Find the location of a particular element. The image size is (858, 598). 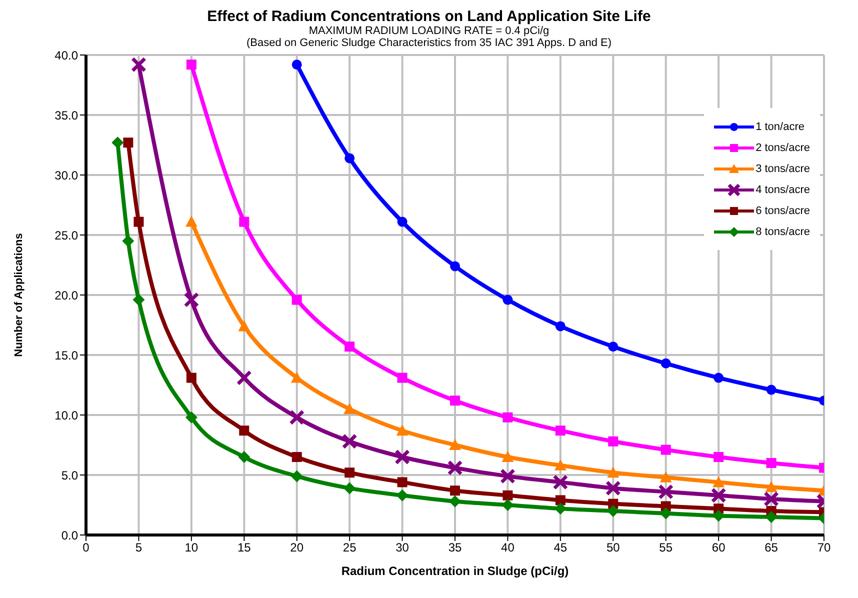

text: (Based on Generic Sludge Characteristics from 35 IAC 391 Apps. D and E) is located at coordinates (428, 43).